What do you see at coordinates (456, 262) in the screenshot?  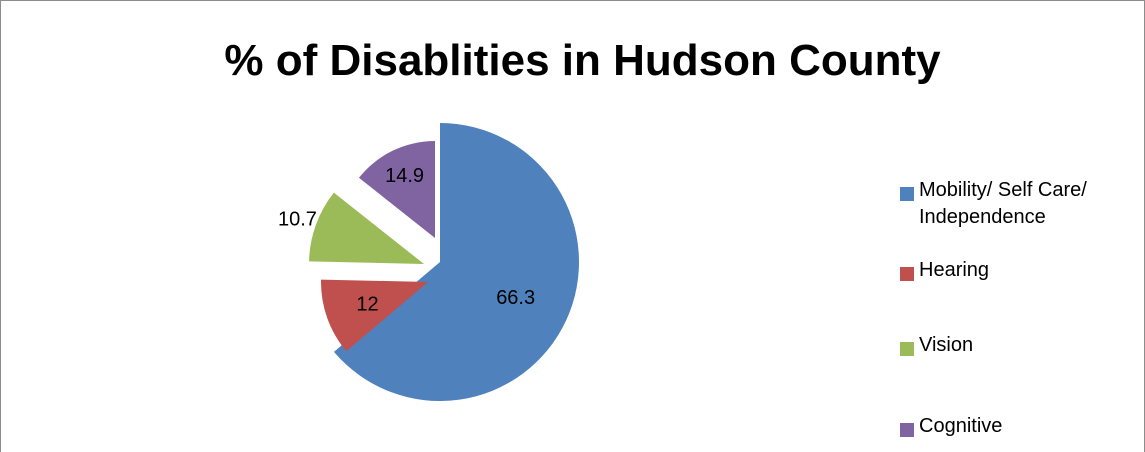 I see `pie-slice-mobility` at bounding box center [456, 262].